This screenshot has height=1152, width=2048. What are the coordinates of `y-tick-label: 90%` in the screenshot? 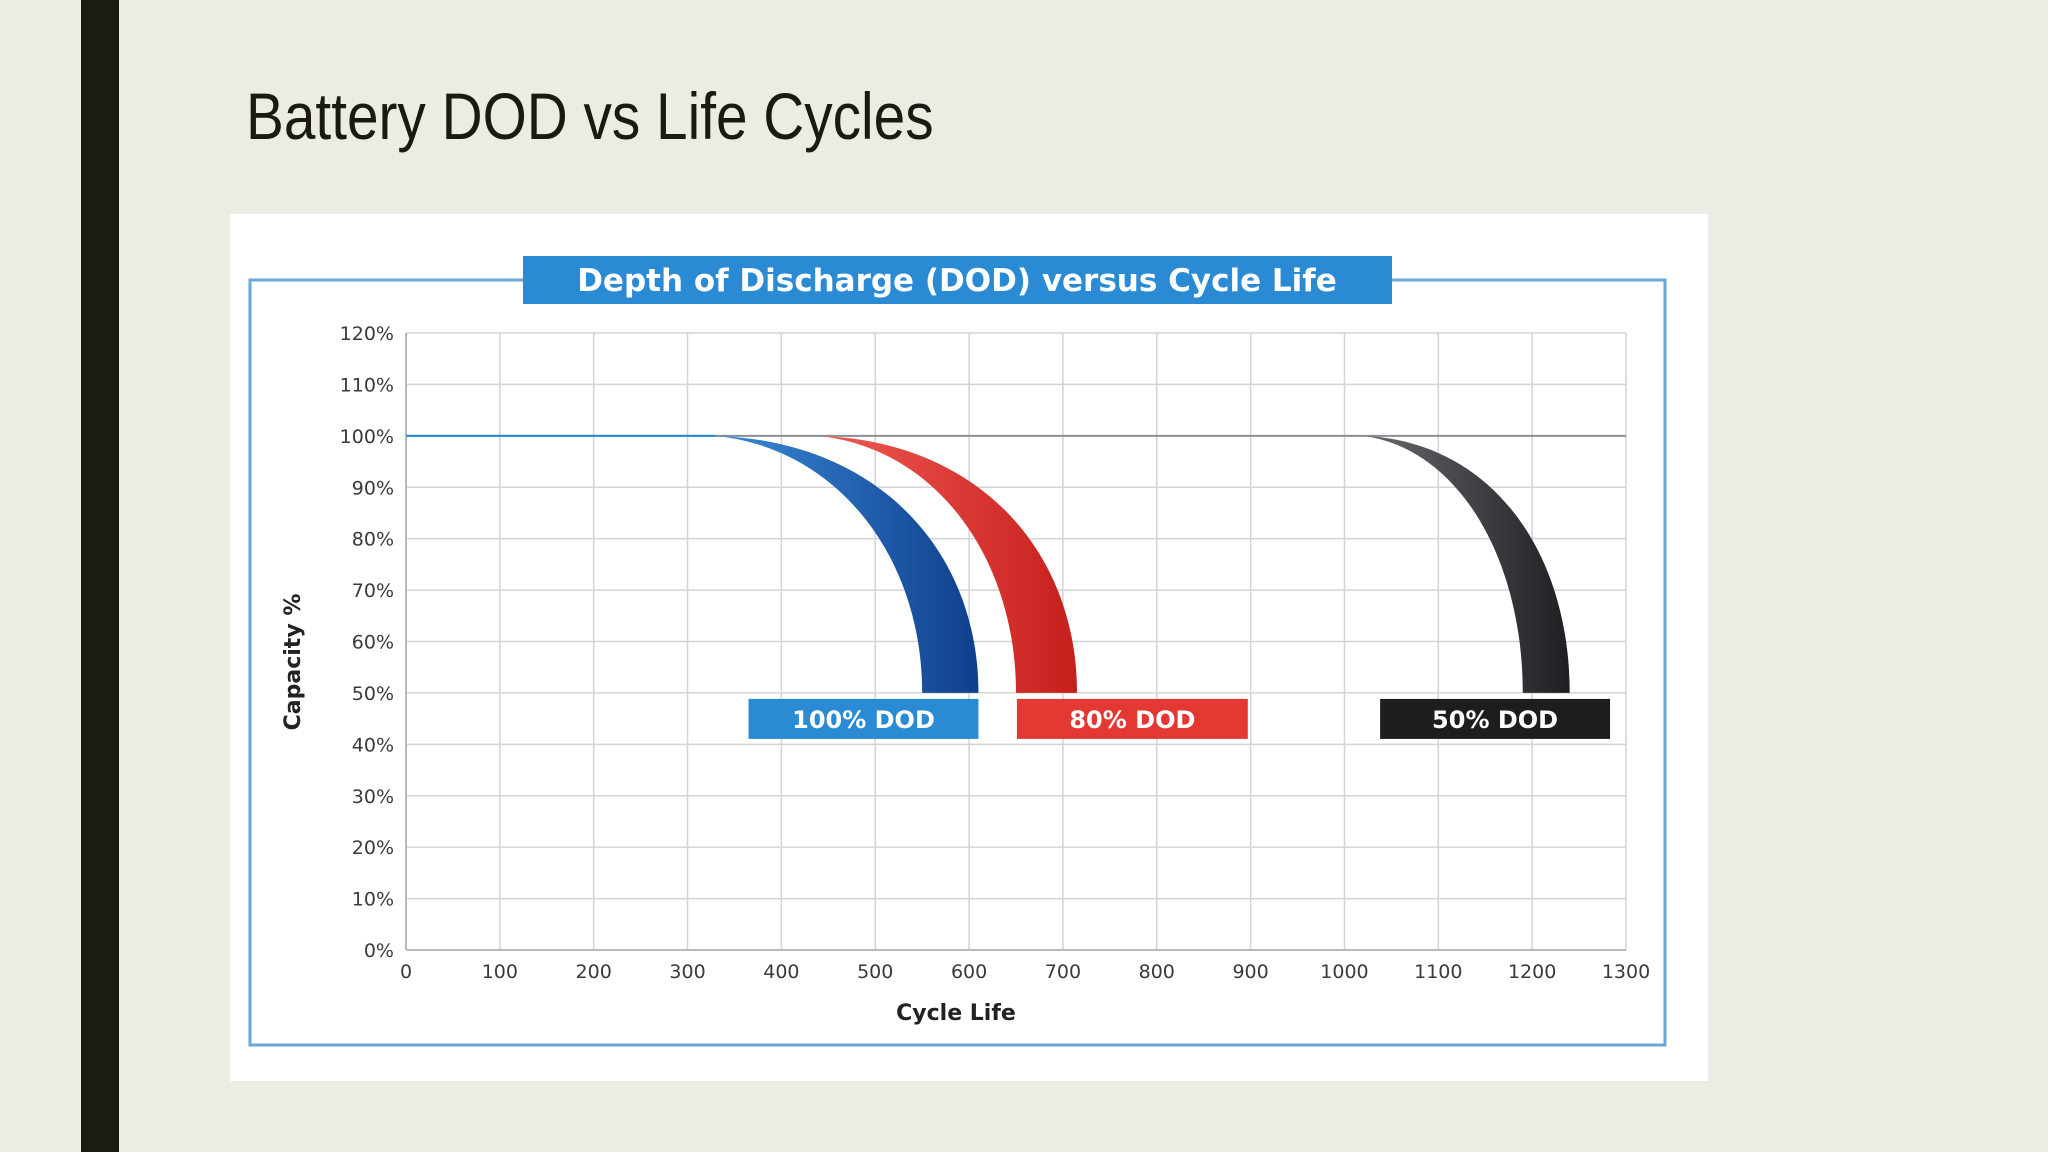 It's located at (373, 488).